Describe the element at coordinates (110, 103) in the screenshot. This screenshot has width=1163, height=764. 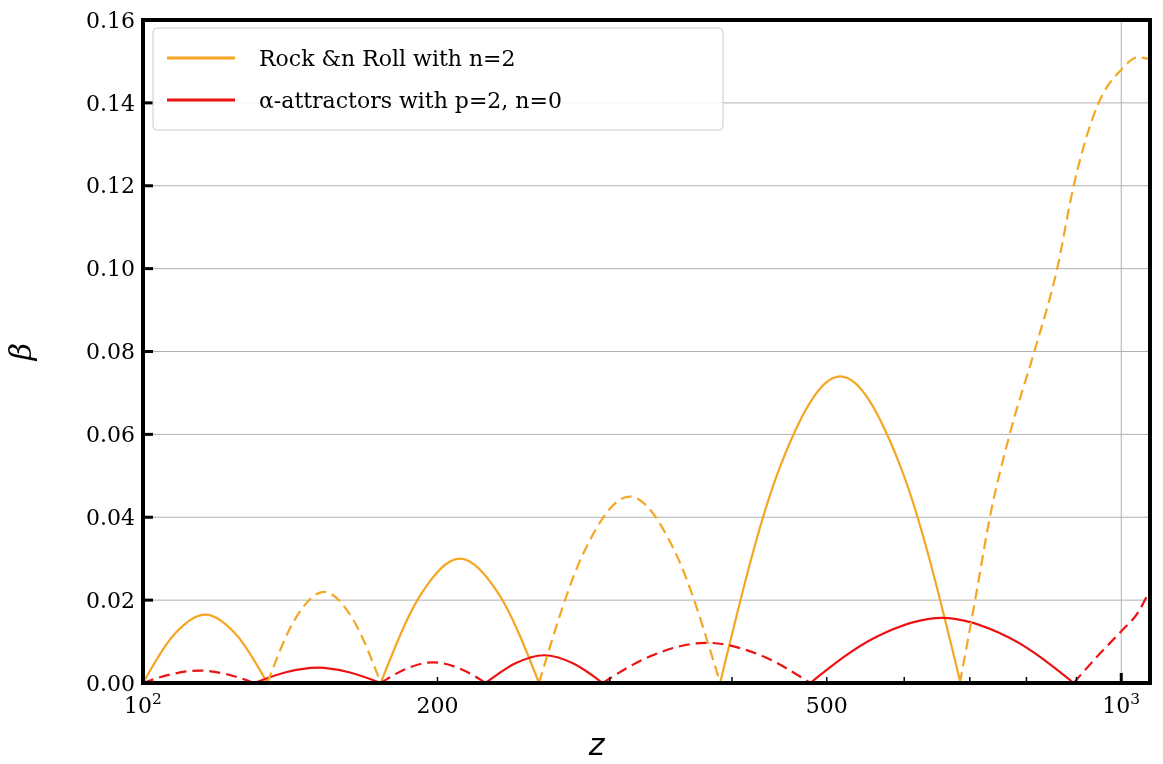
I see `y-tick-label: 0.14` at that location.